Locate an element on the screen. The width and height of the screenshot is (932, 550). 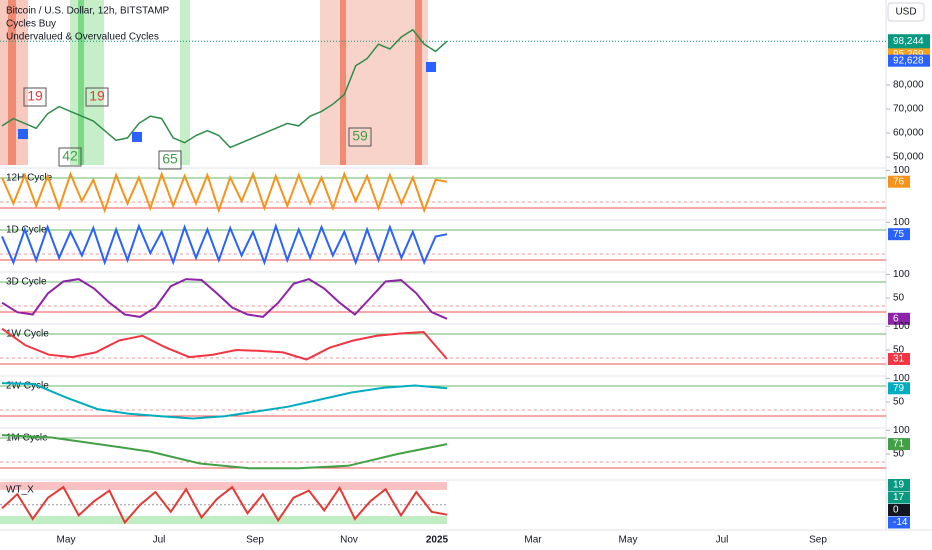
badge-text: 92,628 is located at coordinates (908, 60).